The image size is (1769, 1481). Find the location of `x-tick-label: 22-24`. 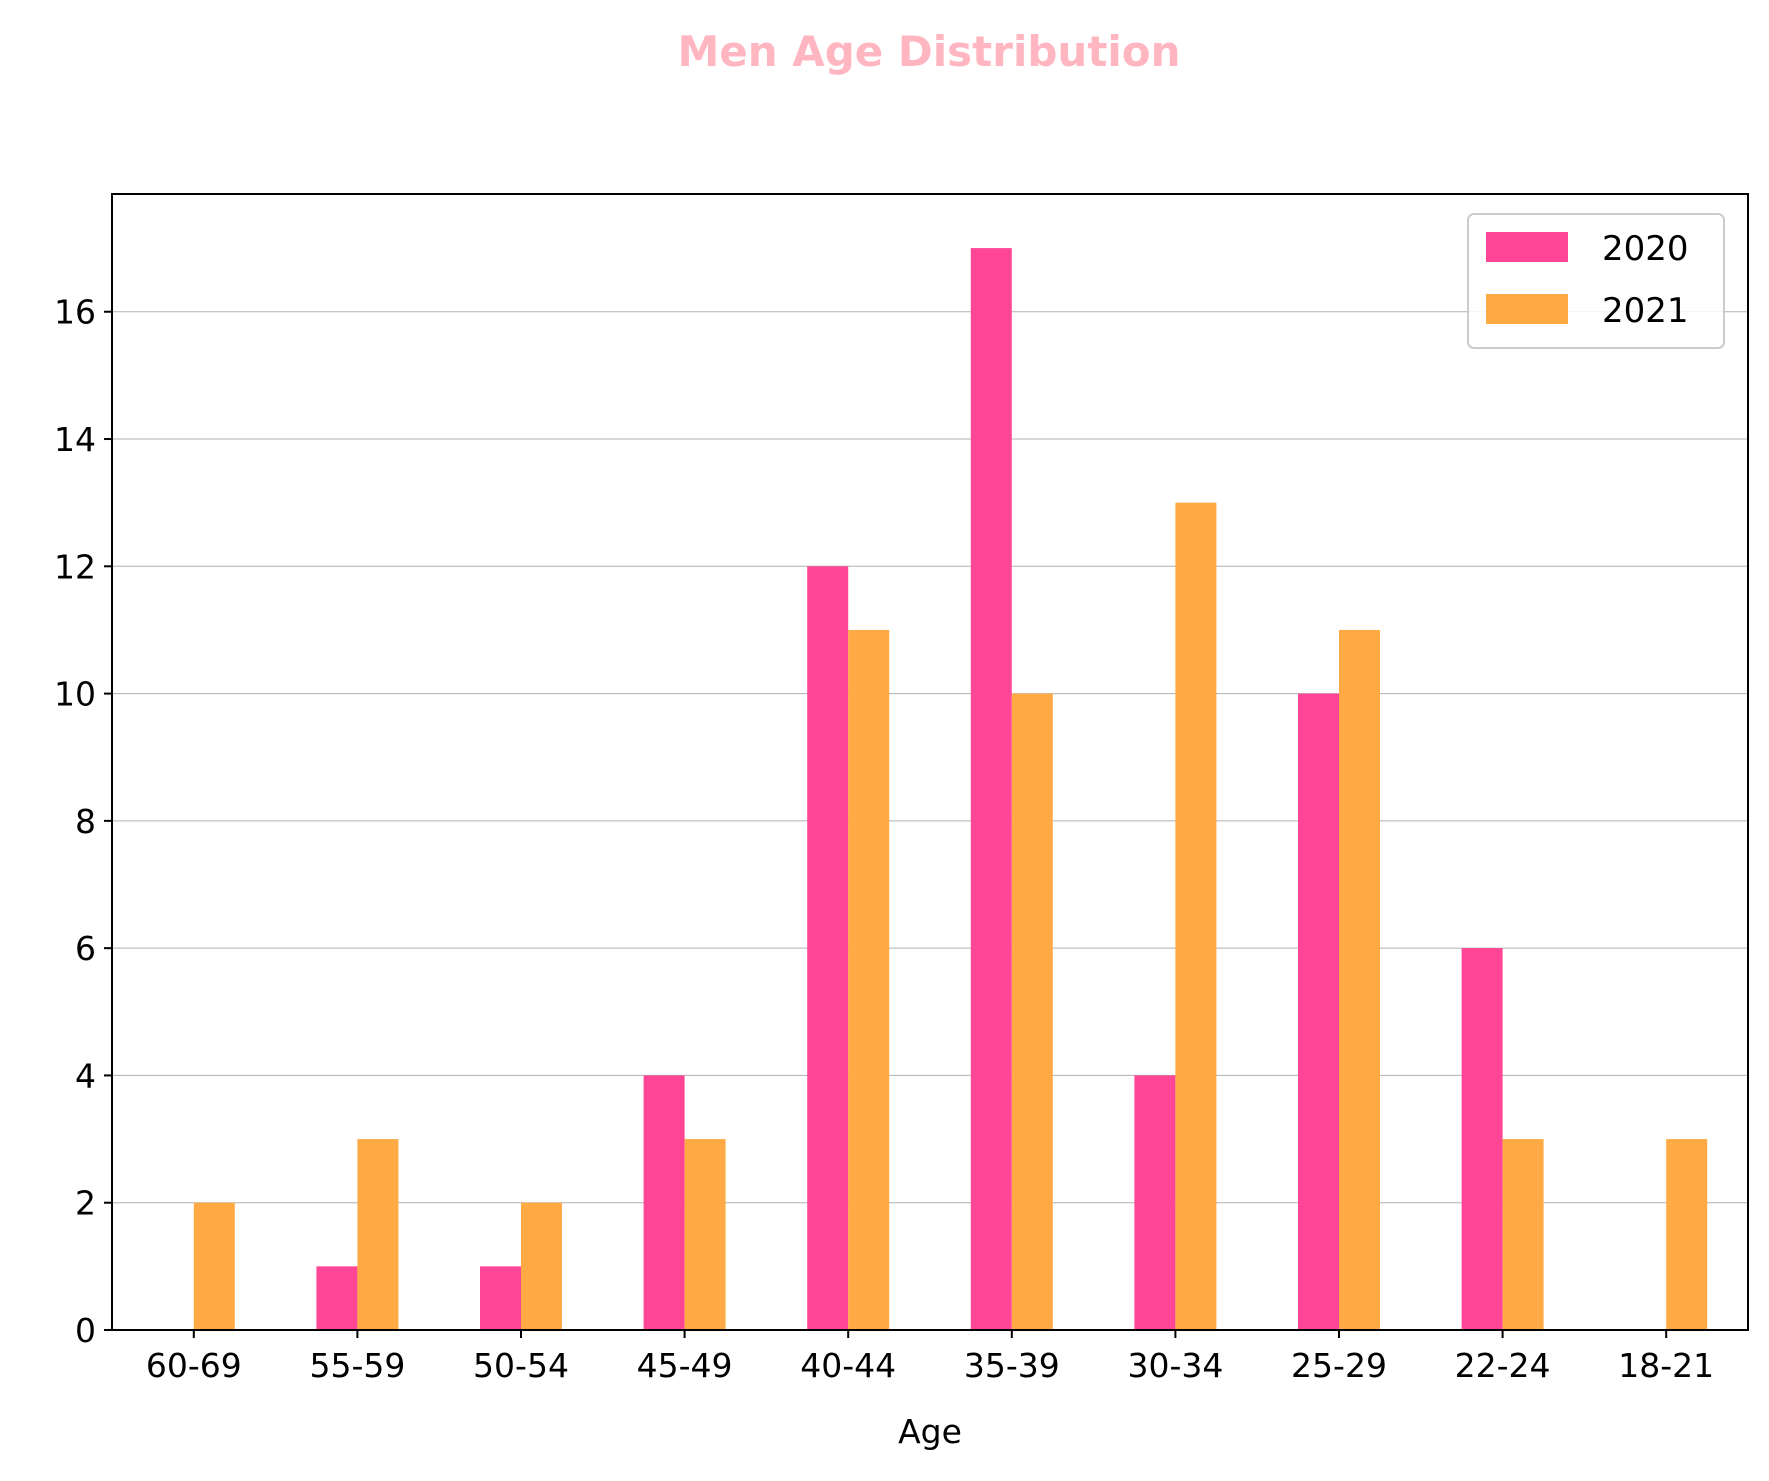

x-tick-label: 22-24 is located at coordinates (1503, 1365).